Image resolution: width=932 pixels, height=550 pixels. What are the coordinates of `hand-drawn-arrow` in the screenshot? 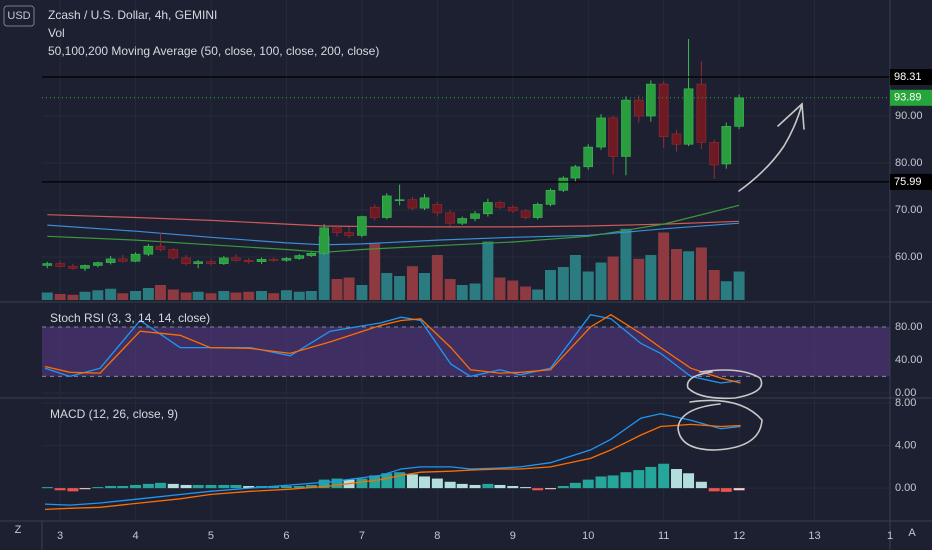 It's located at (770, 147).